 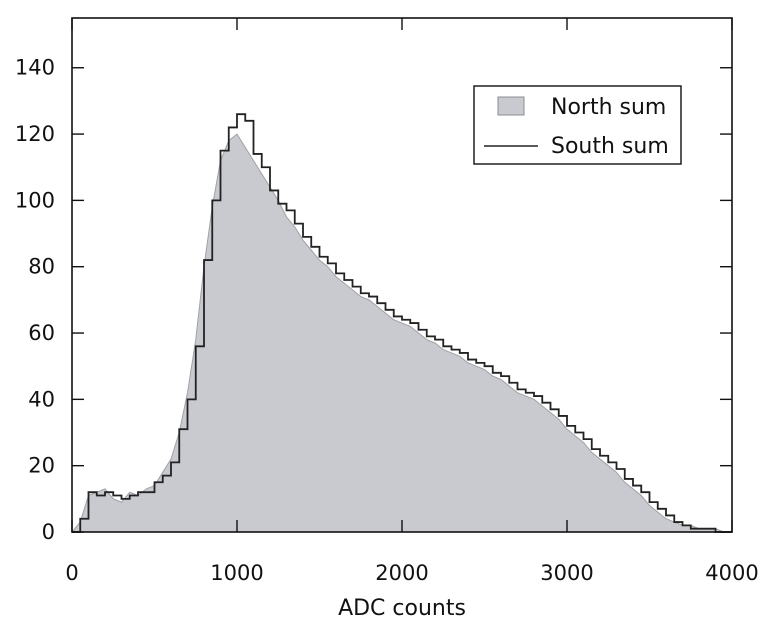 What do you see at coordinates (35, 68) in the screenshot?
I see `y-tick-label: 140` at bounding box center [35, 68].